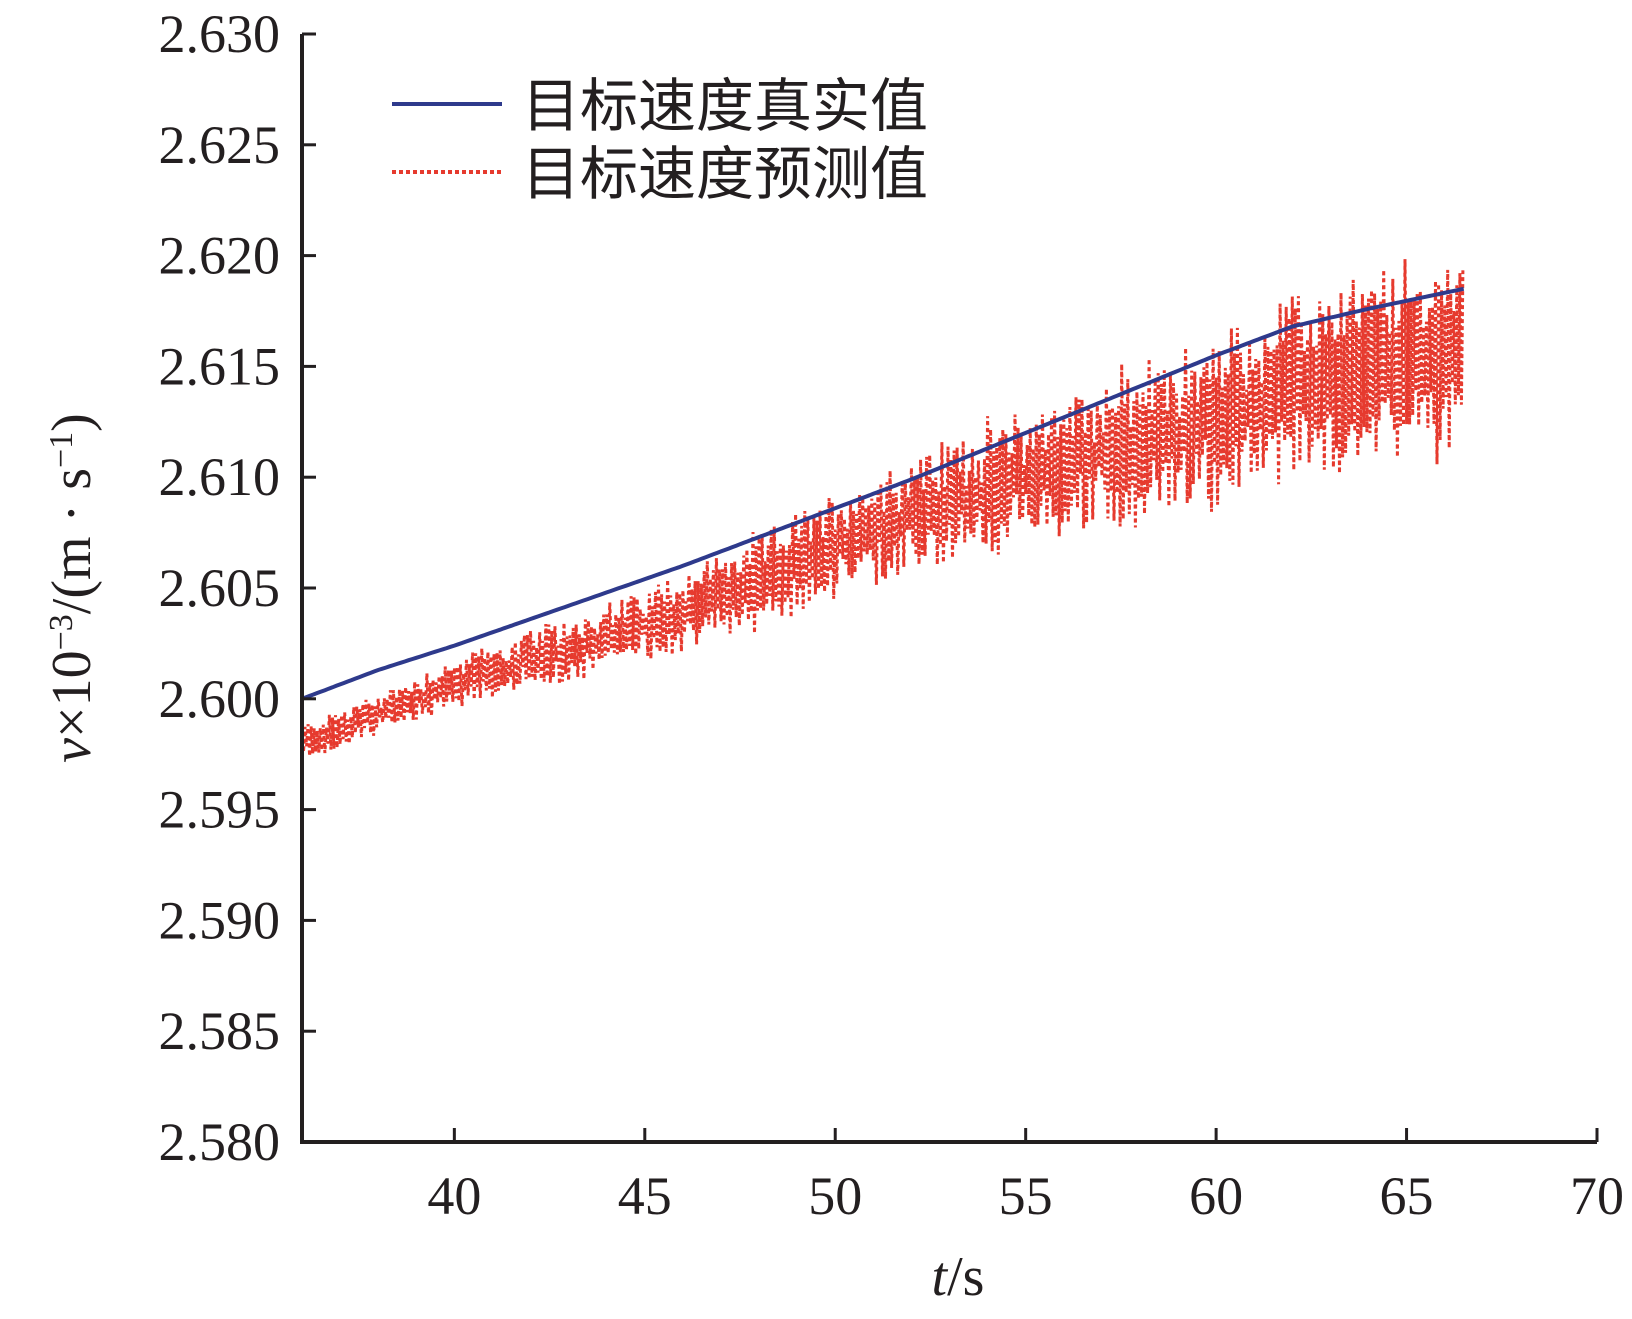  What do you see at coordinates (72, 750) in the screenshot?
I see `y-axis-var: v` at bounding box center [72, 750].